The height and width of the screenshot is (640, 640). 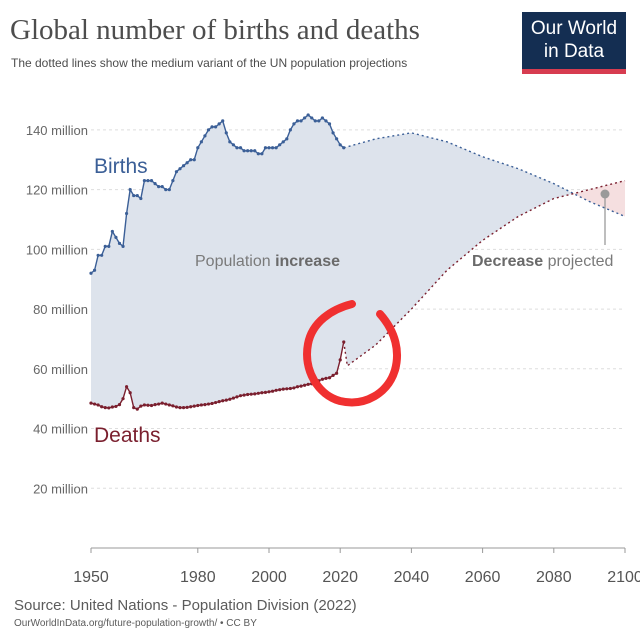 What do you see at coordinates (507, 261) in the screenshot?
I see `decrease-label-bold: Decrease` at bounding box center [507, 261].